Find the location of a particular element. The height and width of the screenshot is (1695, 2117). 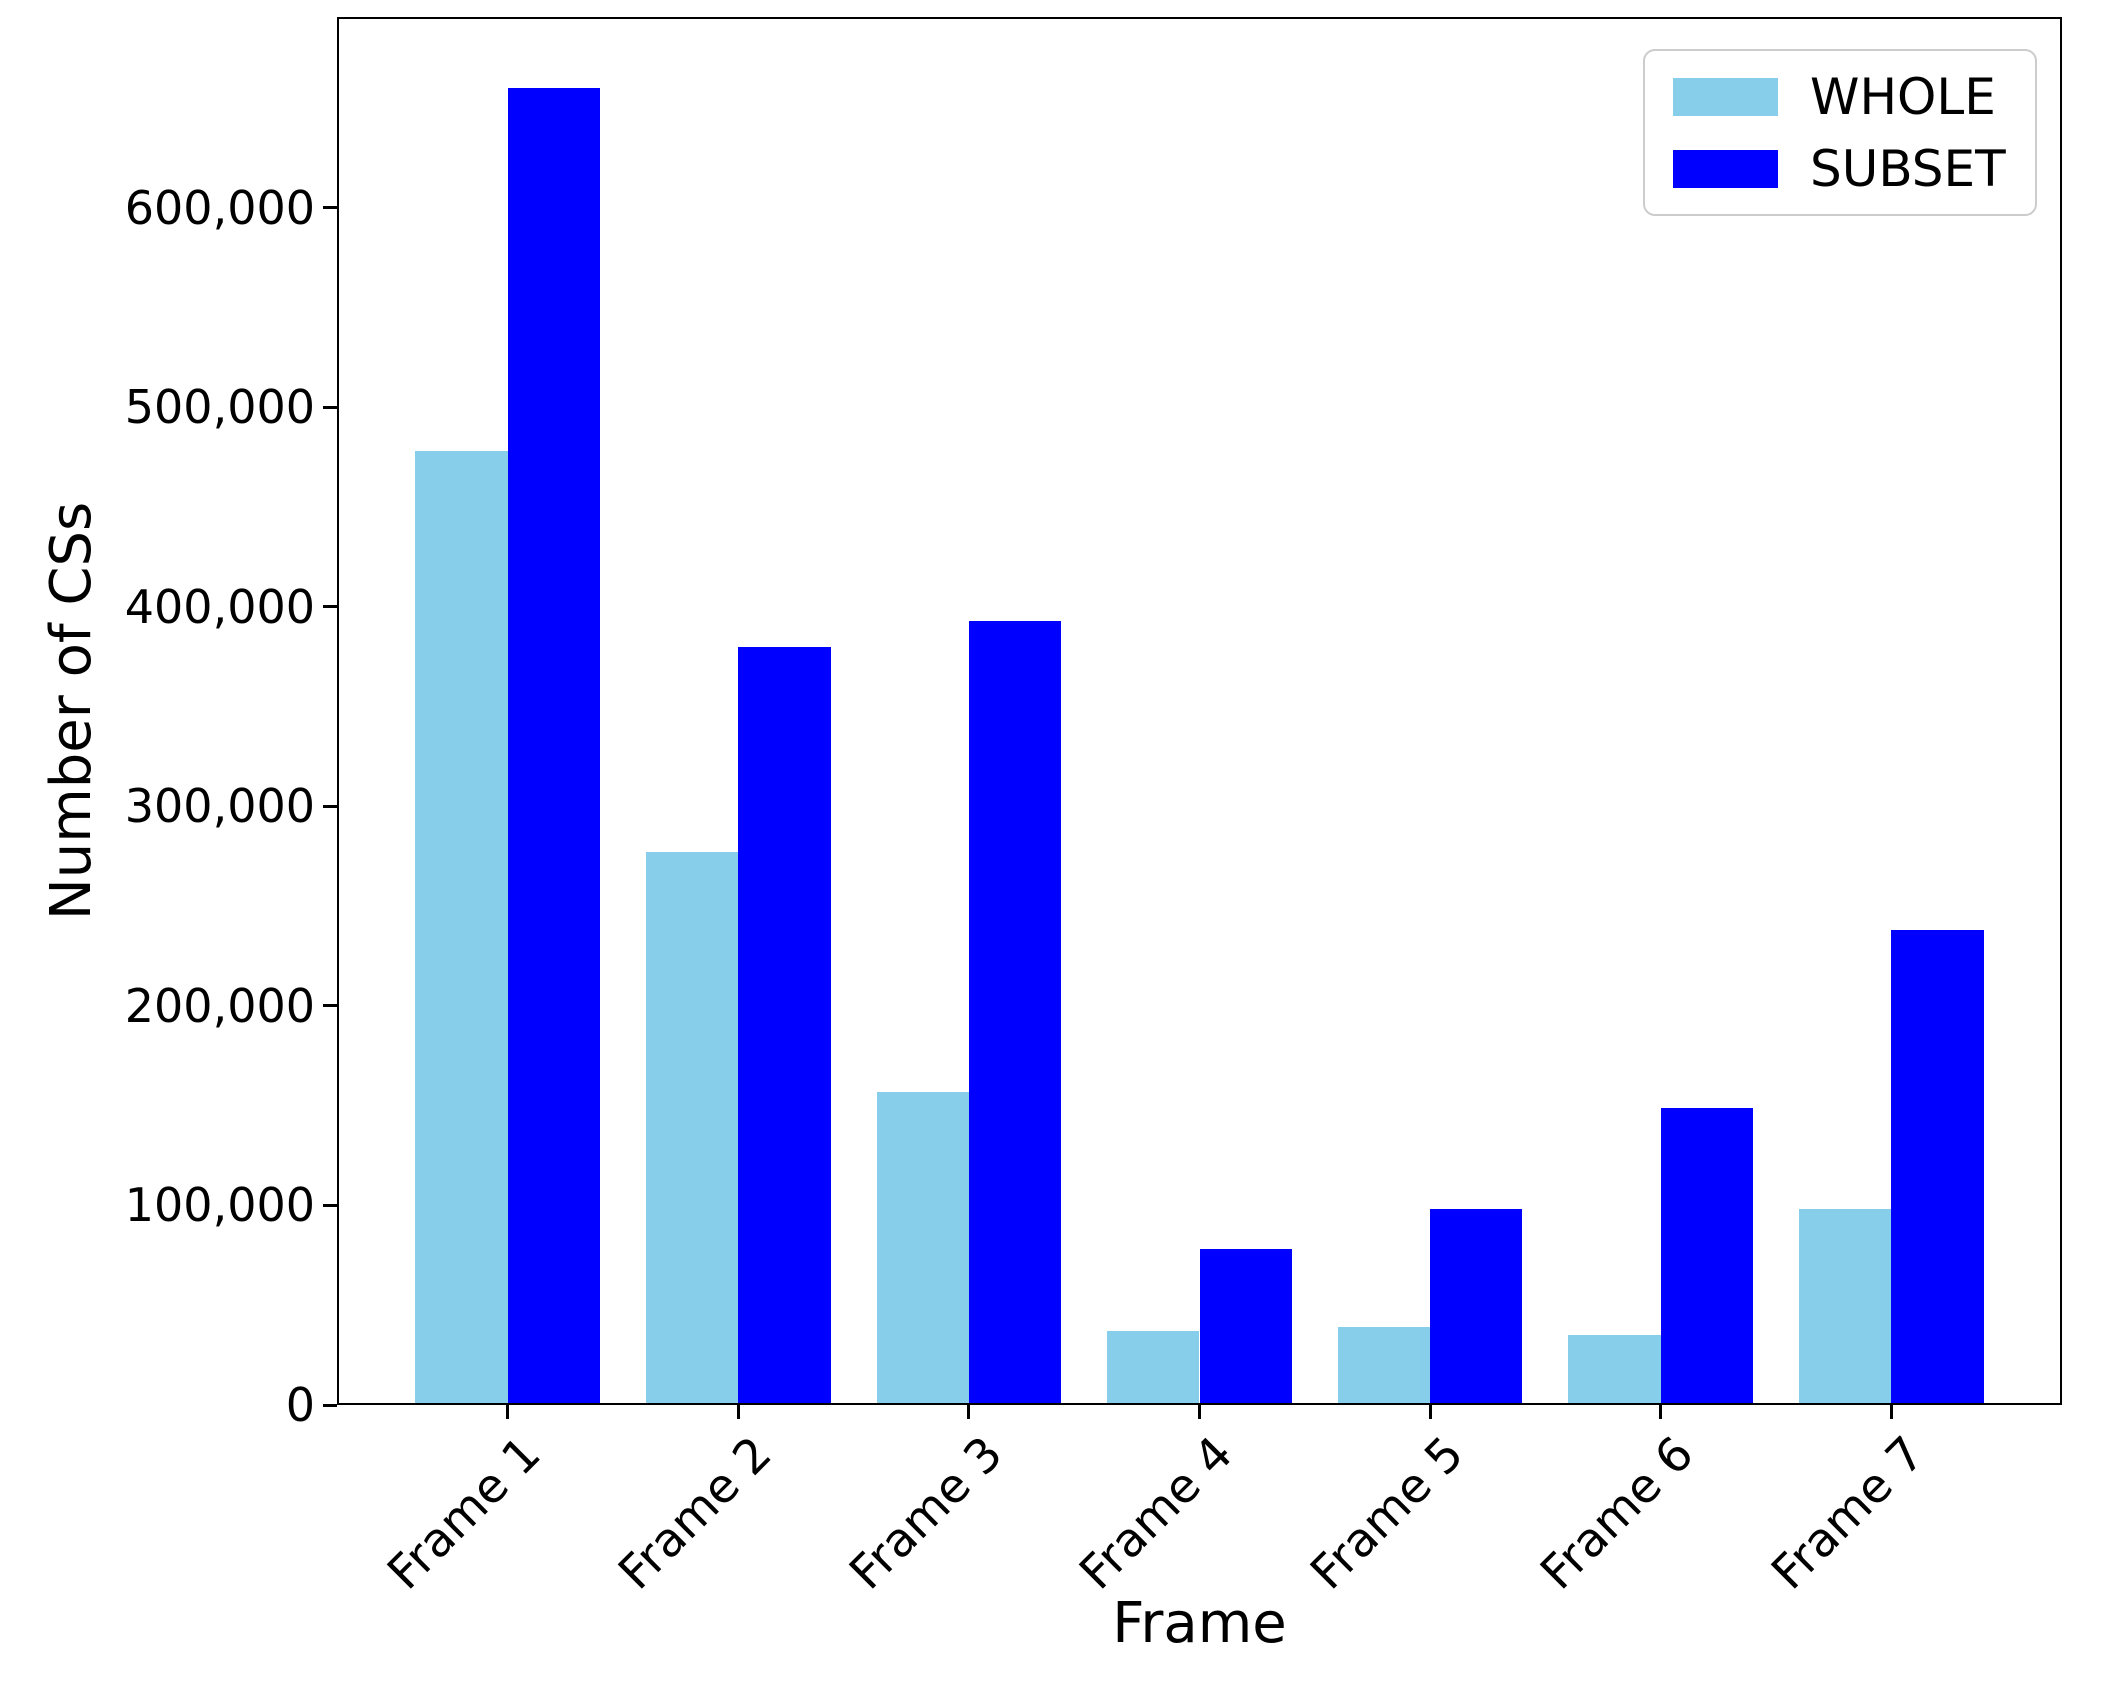

y-tick-label: 300,000 is located at coordinates (219, 806).